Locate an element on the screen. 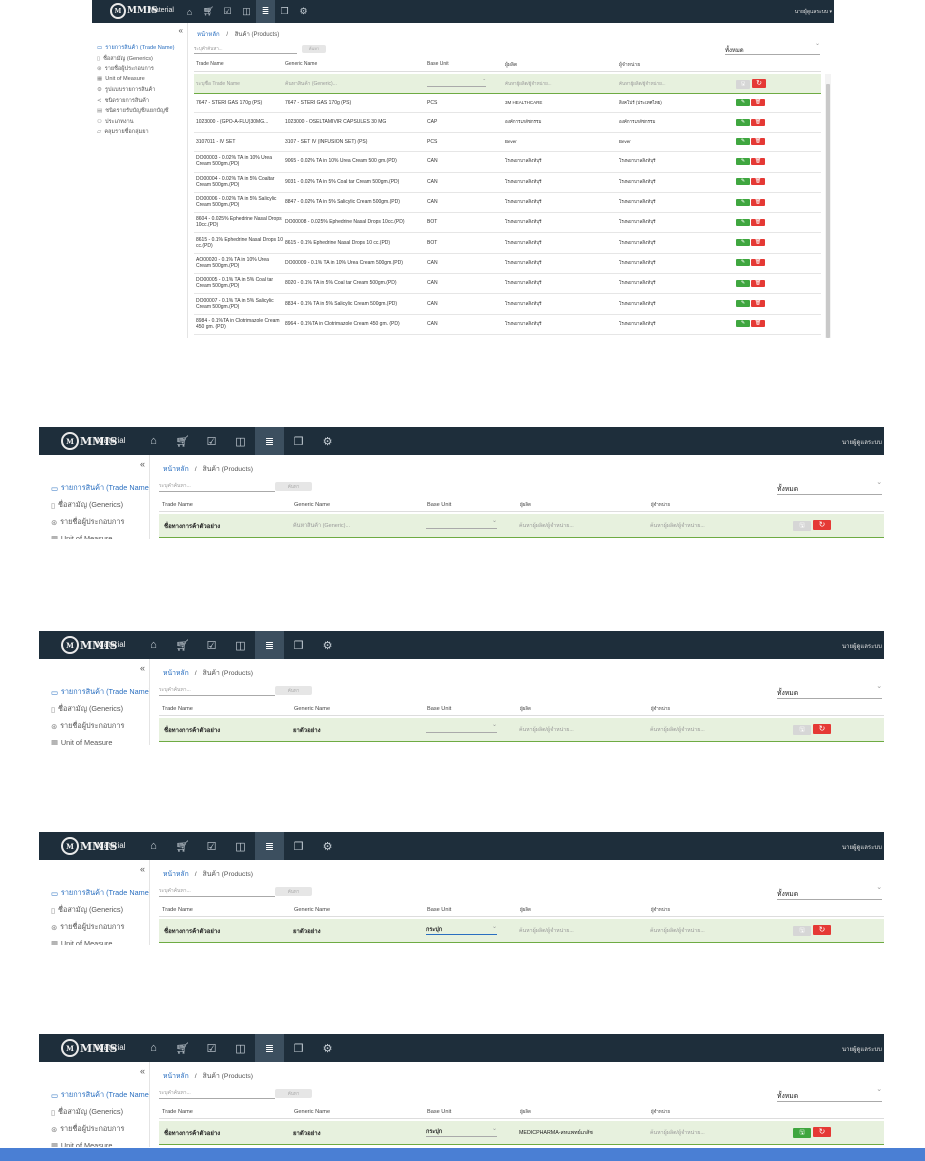 This screenshot has height=1161, width=925. breadcrumb-home-link: หน้าหลัก is located at coordinates (176, 1076).